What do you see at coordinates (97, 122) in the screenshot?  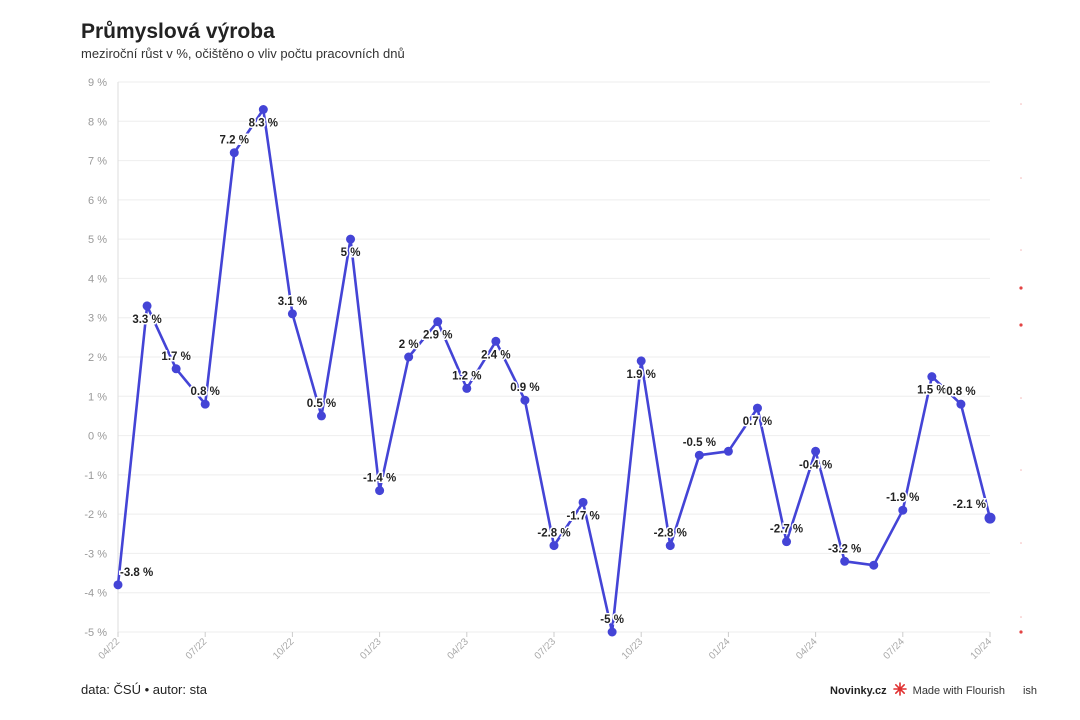 I see `y-tick-label: 8 %` at bounding box center [97, 122].